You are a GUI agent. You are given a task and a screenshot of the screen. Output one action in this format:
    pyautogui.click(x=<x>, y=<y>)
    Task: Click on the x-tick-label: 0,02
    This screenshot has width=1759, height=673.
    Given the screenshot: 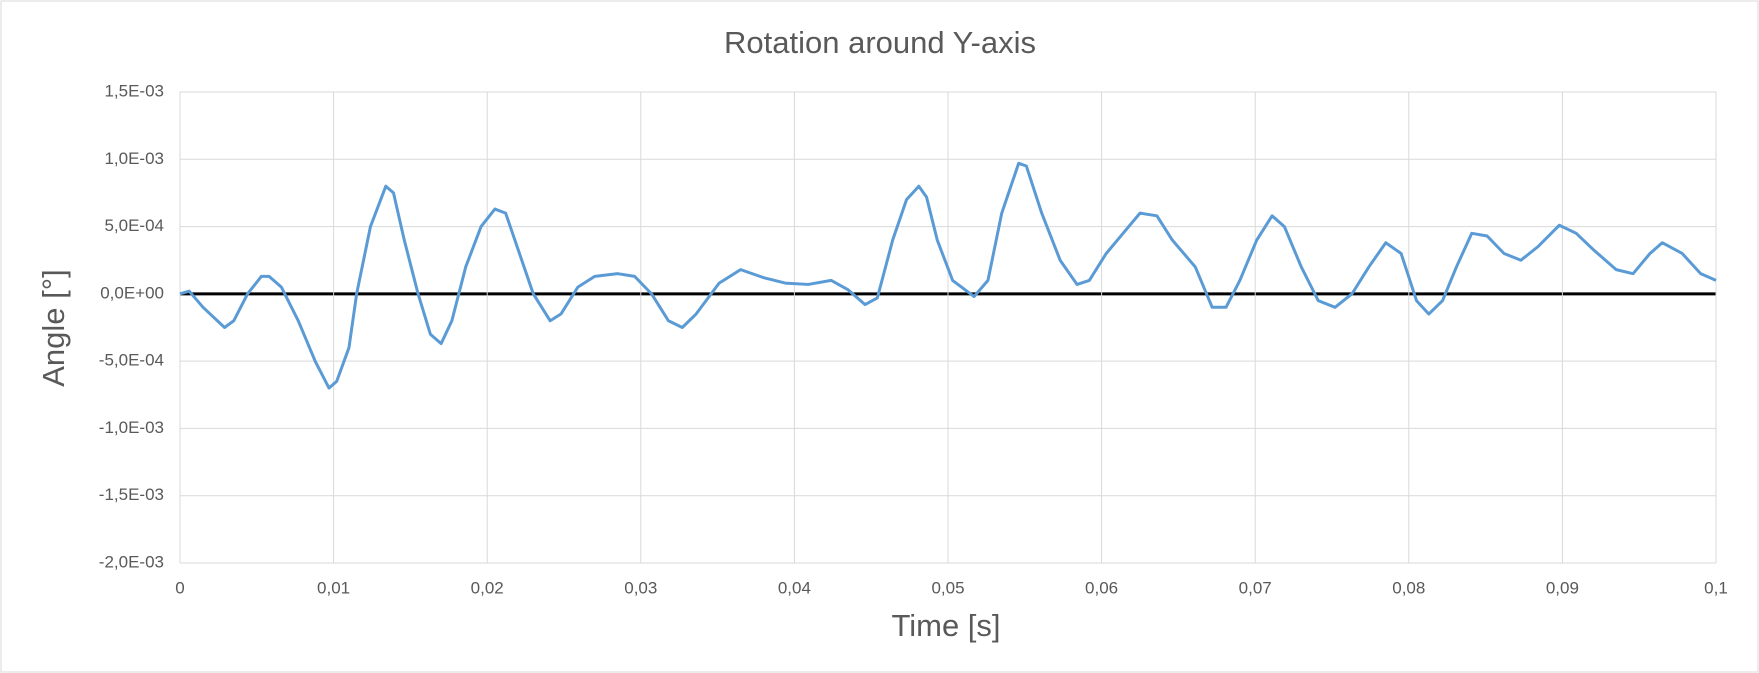 What is the action you would take?
    pyautogui.click(x=487, y=587)
    